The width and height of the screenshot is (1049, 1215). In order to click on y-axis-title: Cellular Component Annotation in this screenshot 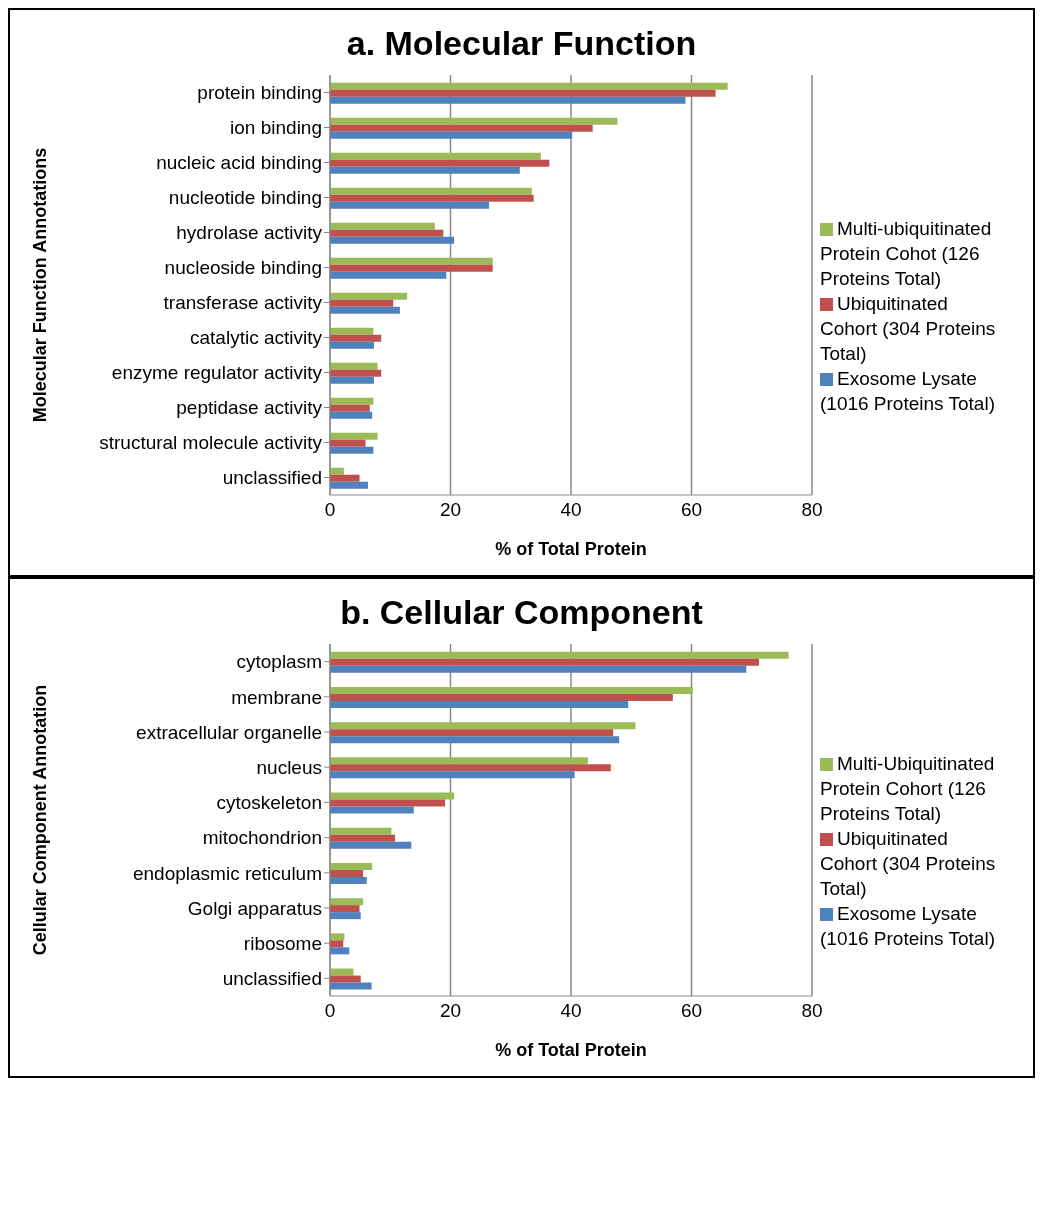, I will do `click(40, 820)`.